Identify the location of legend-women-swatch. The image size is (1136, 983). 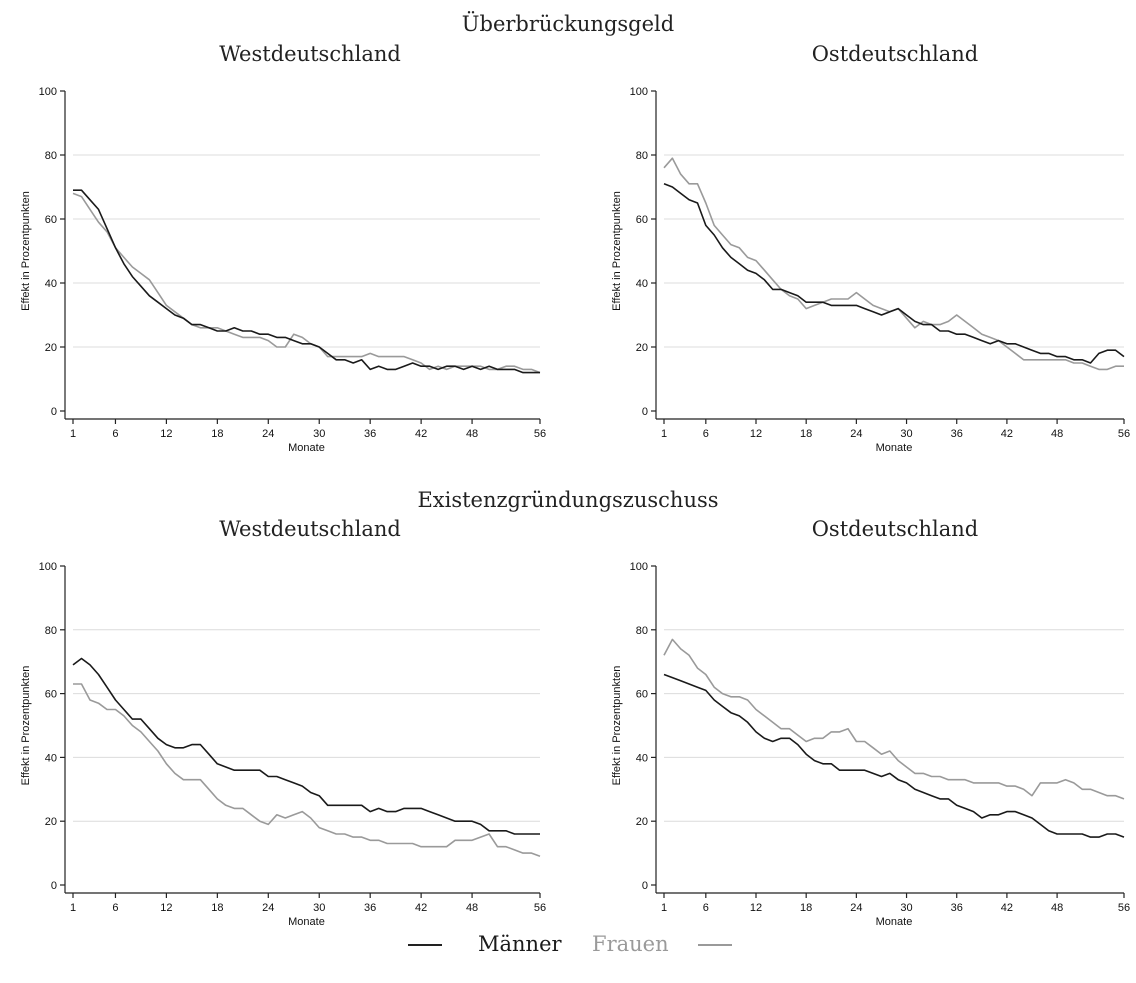
(715, 945).